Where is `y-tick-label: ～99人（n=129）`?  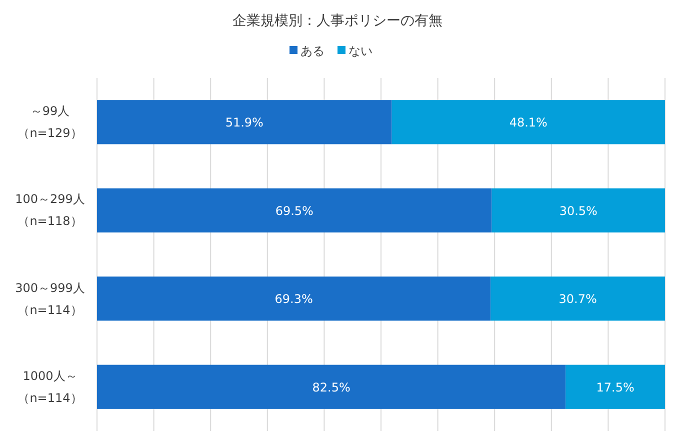 y-tick-label: ～99人（n=129） is located at coordinates (50, 122).